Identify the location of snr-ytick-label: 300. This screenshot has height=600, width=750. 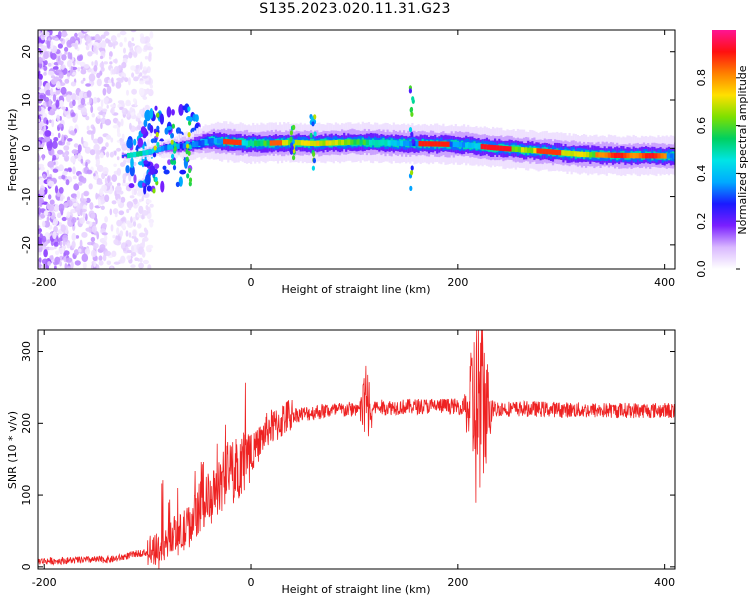
(26, 351).